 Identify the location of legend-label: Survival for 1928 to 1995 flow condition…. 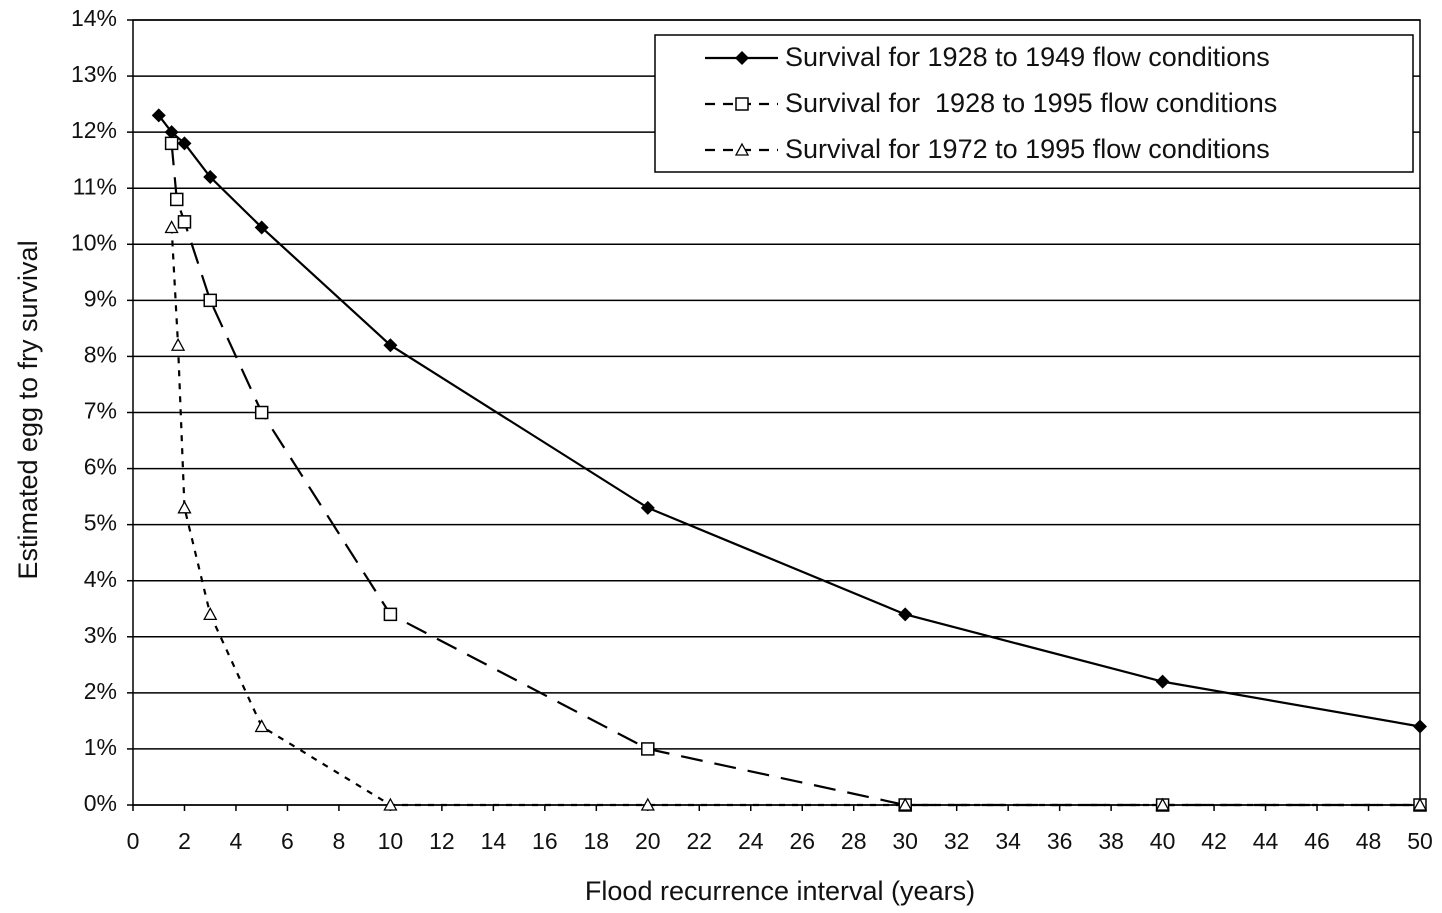
(1031, 103).